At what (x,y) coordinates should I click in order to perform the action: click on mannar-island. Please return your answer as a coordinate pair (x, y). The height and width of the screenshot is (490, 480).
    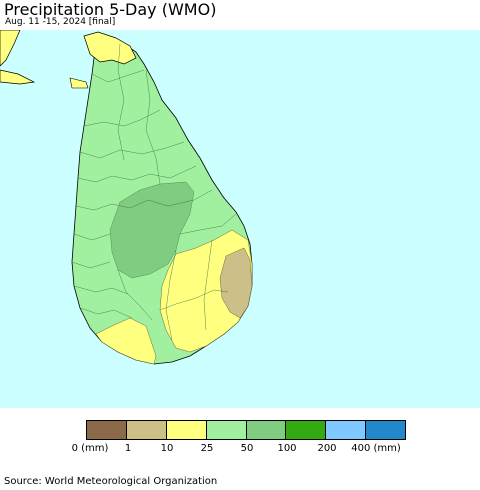
    Looking at the image, I should click on (79, 83).